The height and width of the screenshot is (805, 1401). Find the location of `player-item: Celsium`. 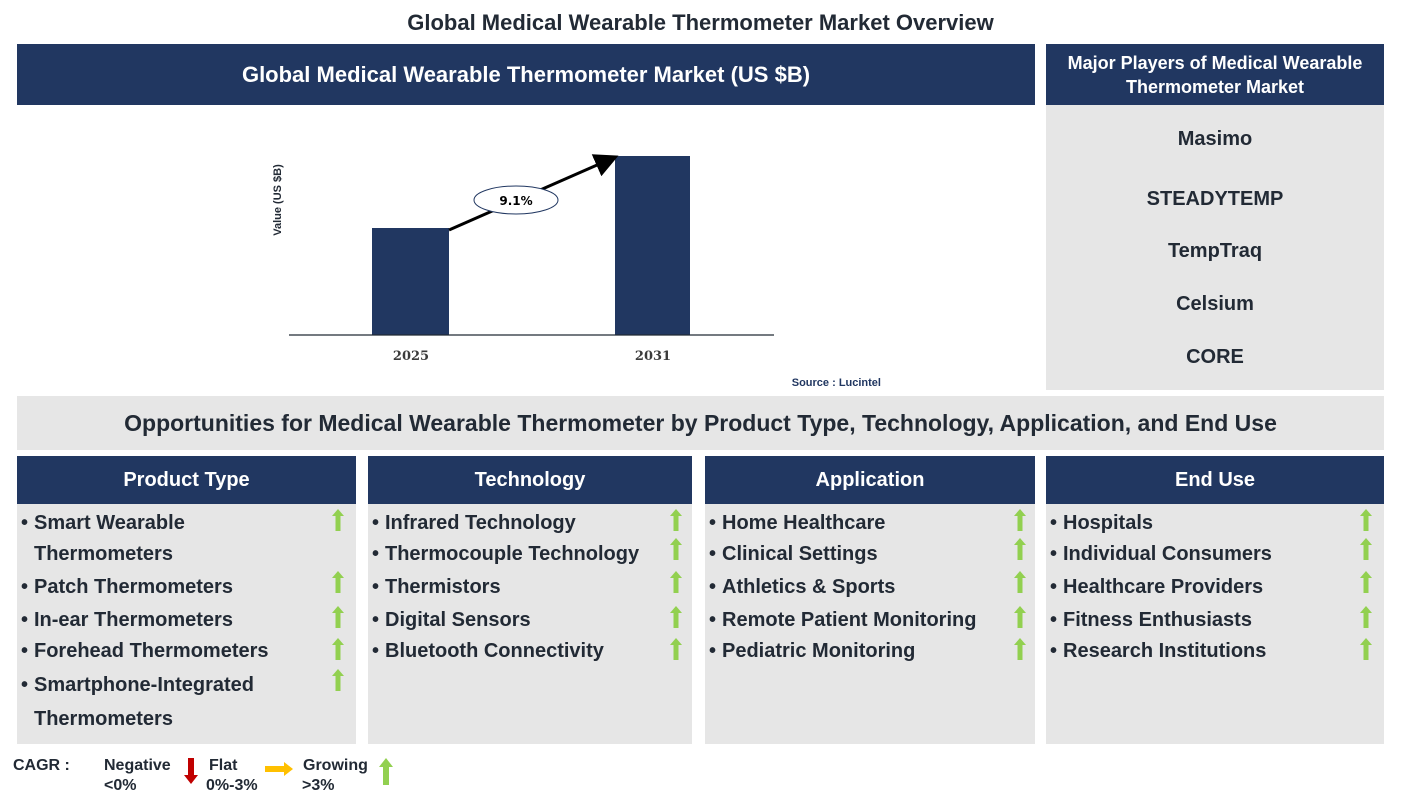

player-item: Celsium is located at coordinates (1215, 304).